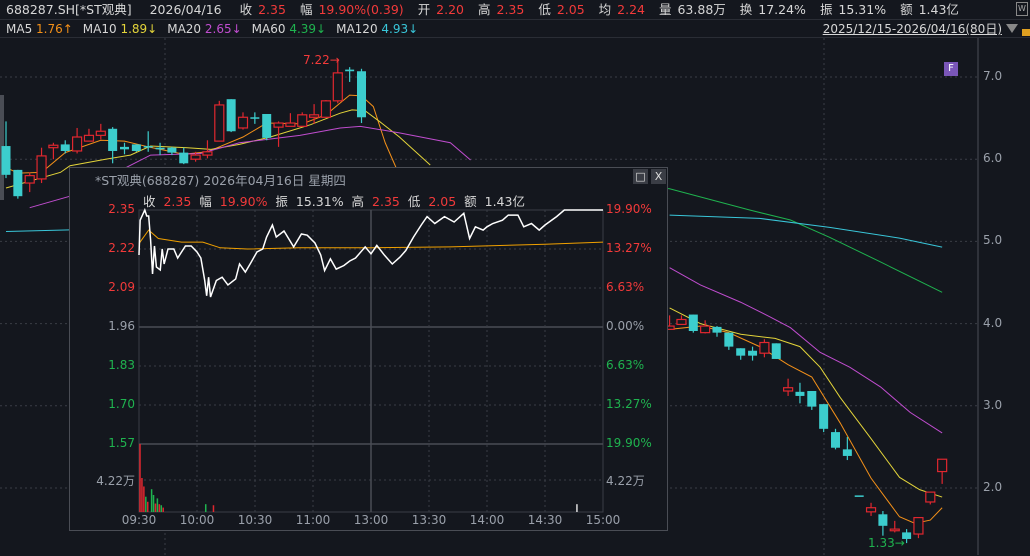  I want to click on price-axis-label: 1.96, so click(121, 326).